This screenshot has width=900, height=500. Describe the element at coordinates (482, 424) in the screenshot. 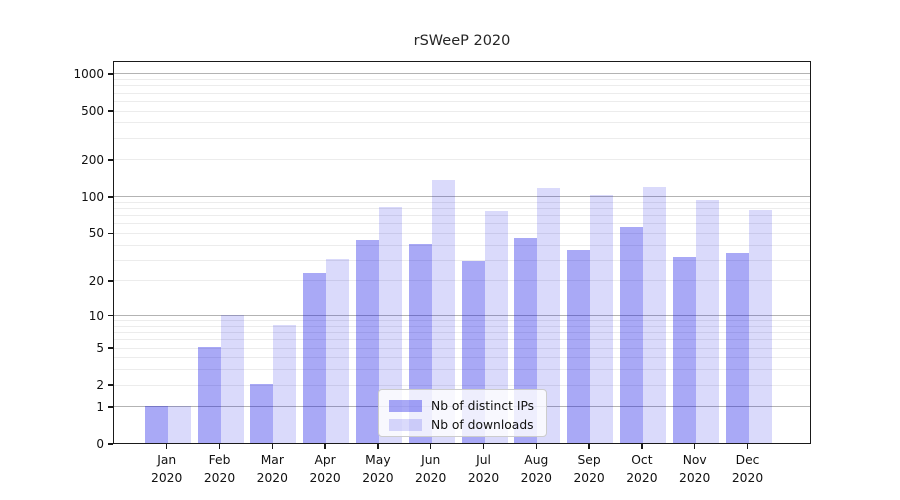

I see `legend-label: Nb of downloads` at that location.